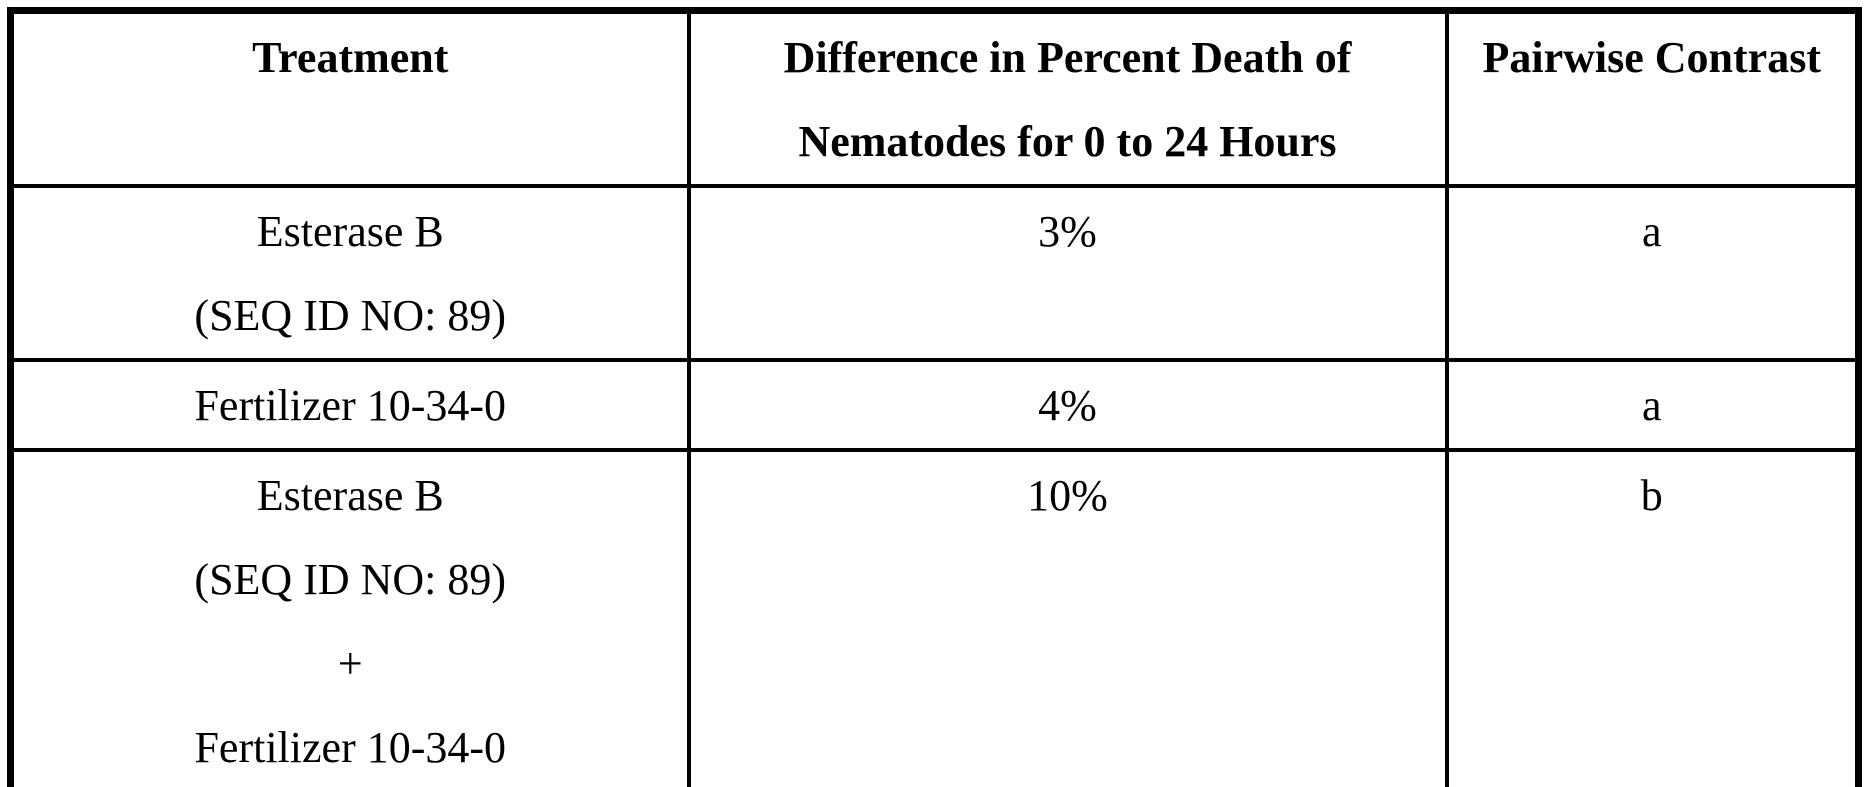 The image size is (1864, 787). Describe the element at coordinates (1652, 98) in the screenshot. I see `header-cell-pairwise-contrast: Pairwise Contrast` at that location.